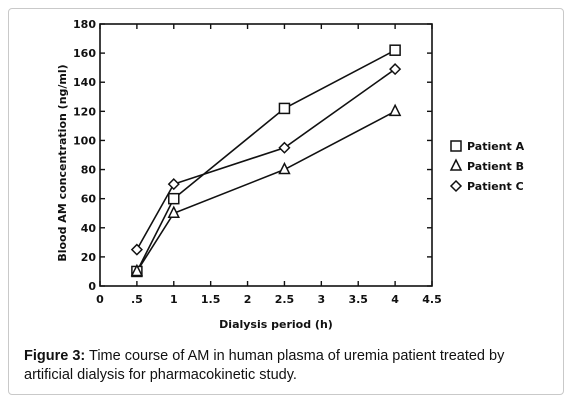 This screenshot has height=405, width=576. What do you see at coordinates (456, 186) in the screenshot?
I see `legend-marker-patient-c` at bounding box center [456, 186].